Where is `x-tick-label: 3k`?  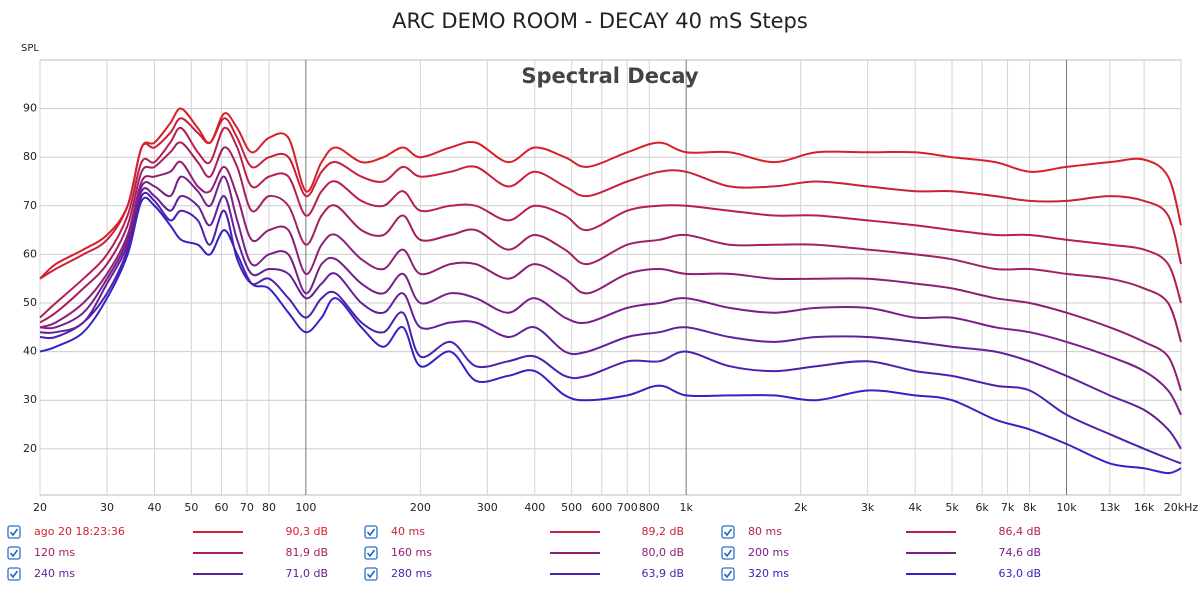 x-tick-label: 3k is located at coordinates (868, 507).